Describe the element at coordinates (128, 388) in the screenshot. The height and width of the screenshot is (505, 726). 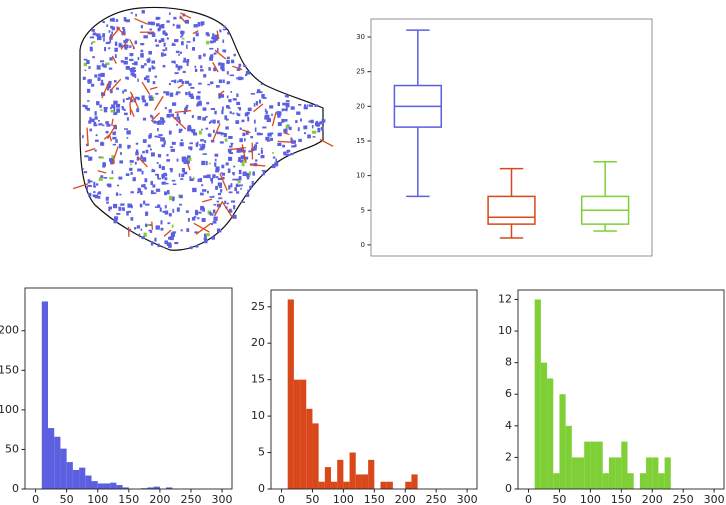
I see `plot-frame` at that location.